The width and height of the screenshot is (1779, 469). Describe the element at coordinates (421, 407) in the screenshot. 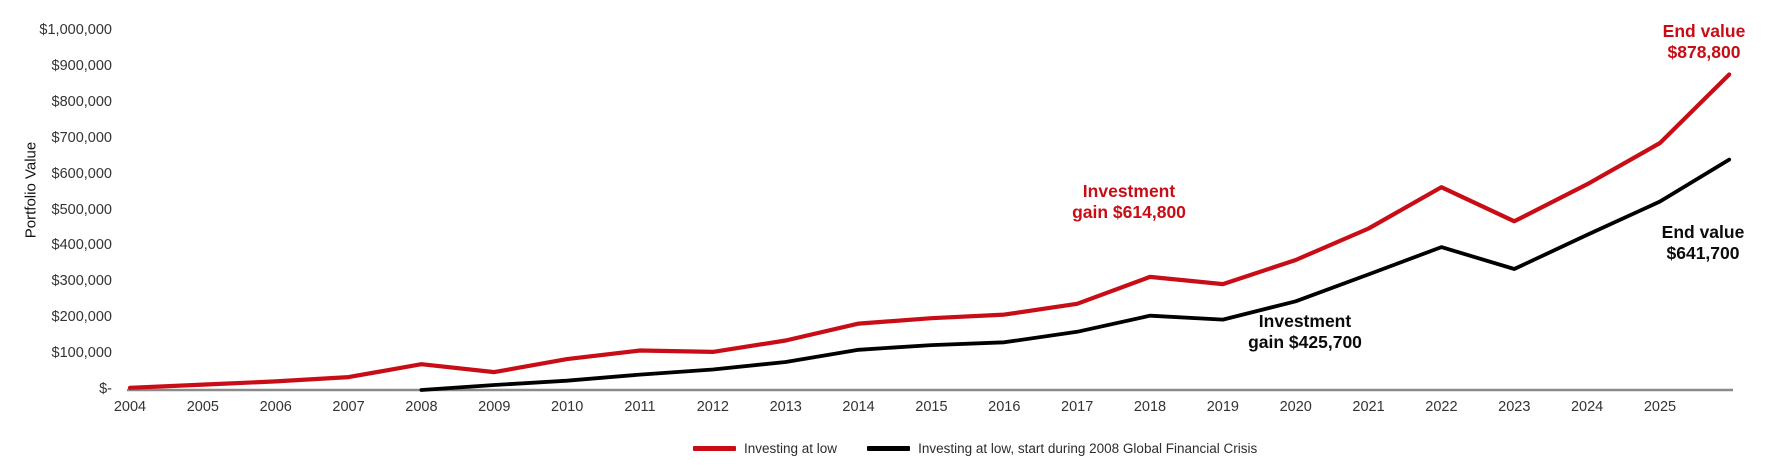

I see `x-axis-tick-label: 2008` at that location.